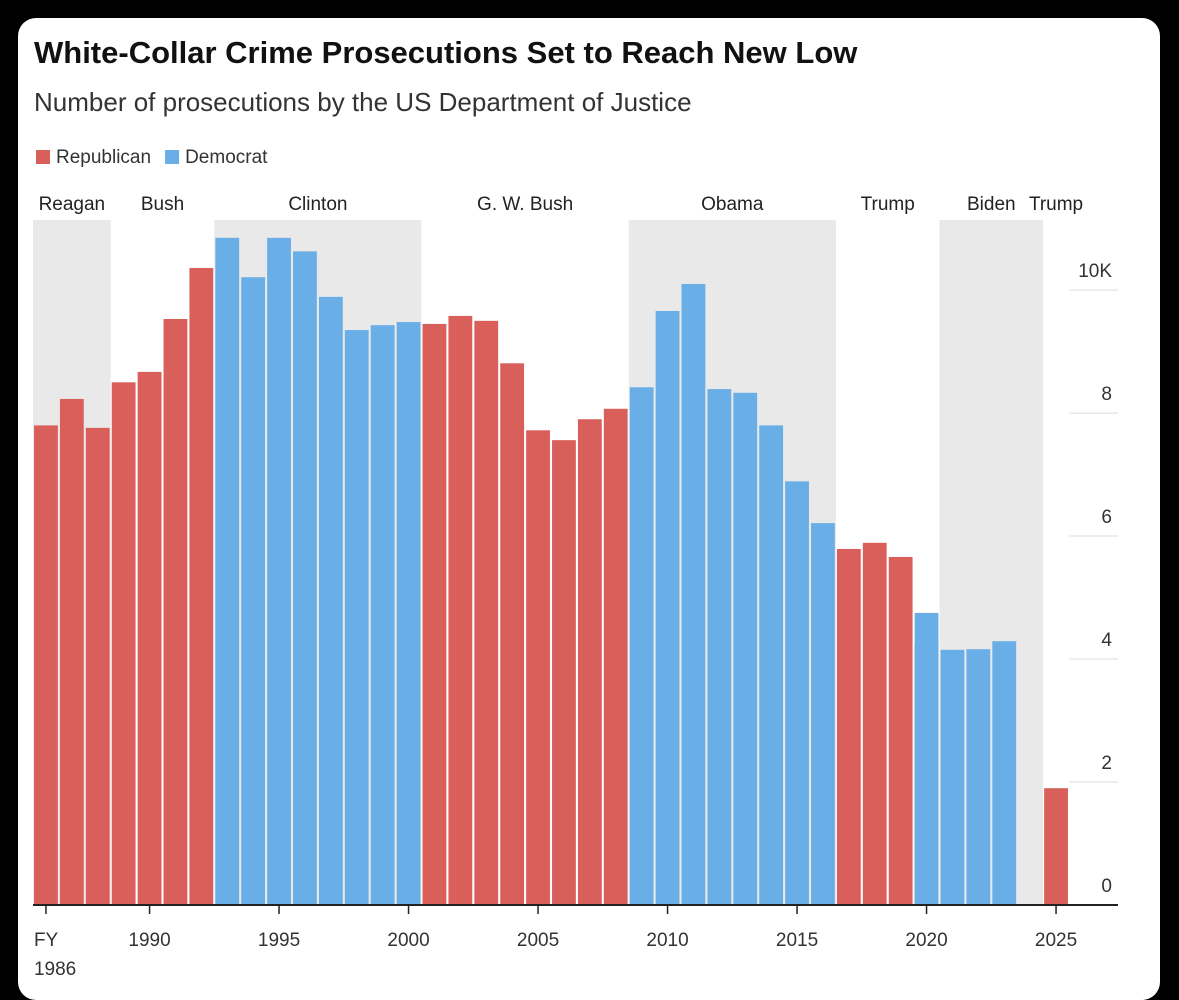  What do you see at coordinates (226, 157) in the screenshot?
I see `legend-label: Democrat` at bounding box center [226, 157].